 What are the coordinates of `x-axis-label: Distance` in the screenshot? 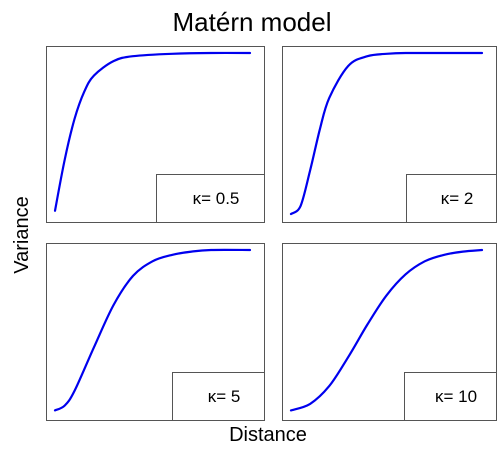 It's located at (268, 435).